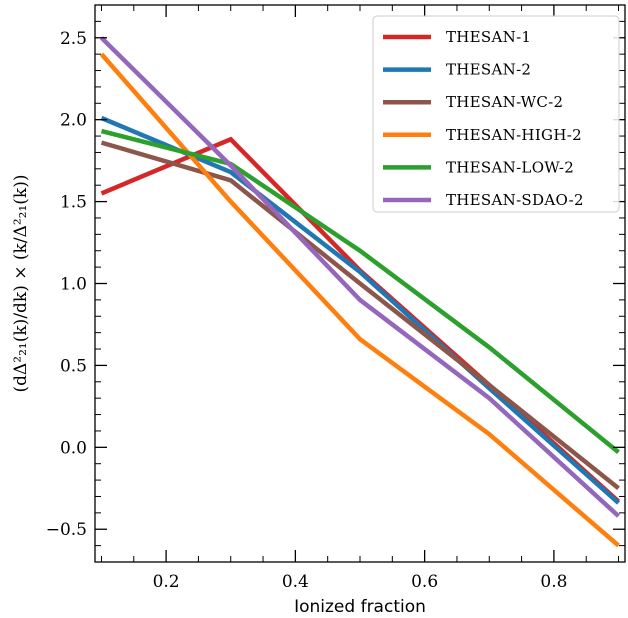  I want to click on legend-label-4: THESAN-HIGH-2, so click(514, 135).